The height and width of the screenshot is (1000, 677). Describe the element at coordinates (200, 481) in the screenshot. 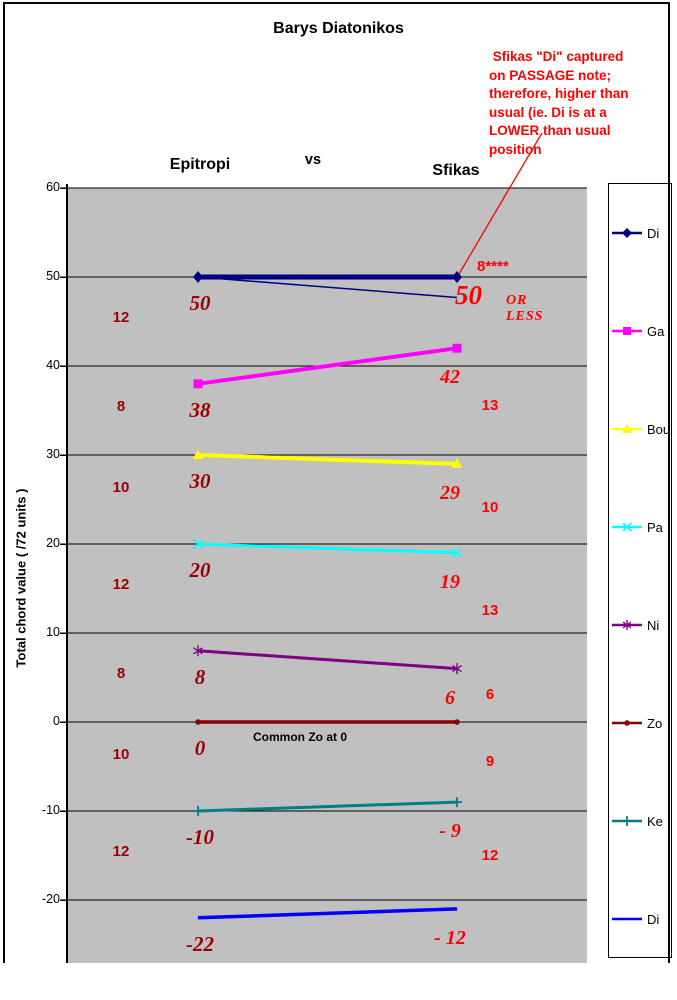

I see `value-label: 30` at that location.